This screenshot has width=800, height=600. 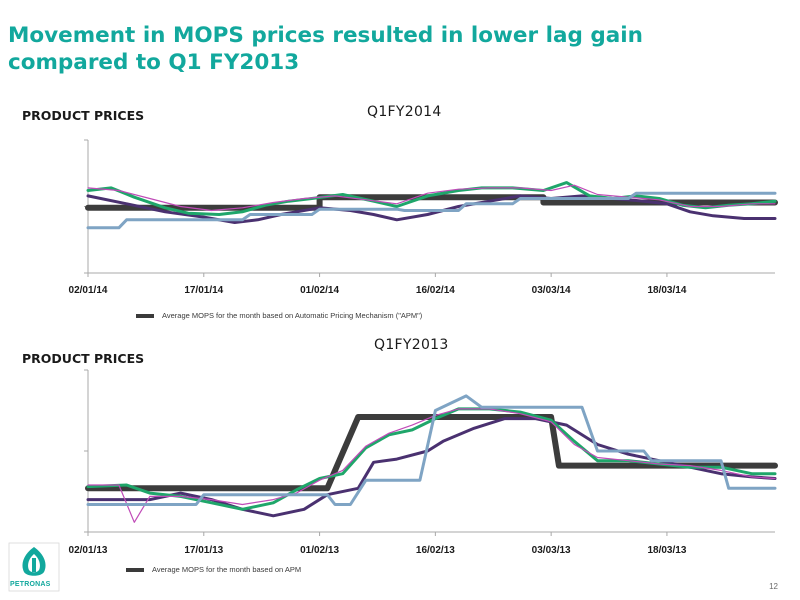 I want to click on logo-wordmark: PETRONAS, so click(x=30, y=584).